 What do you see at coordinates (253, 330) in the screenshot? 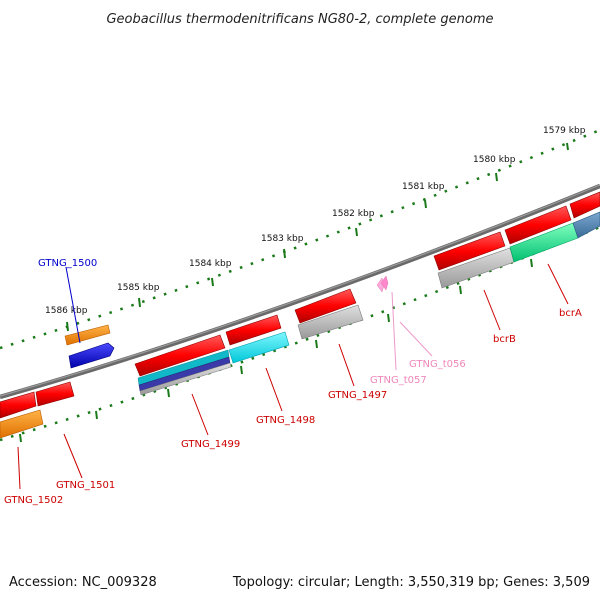
I see `gene-GTNG_1498-arrow` at bounding box center [253, 330].